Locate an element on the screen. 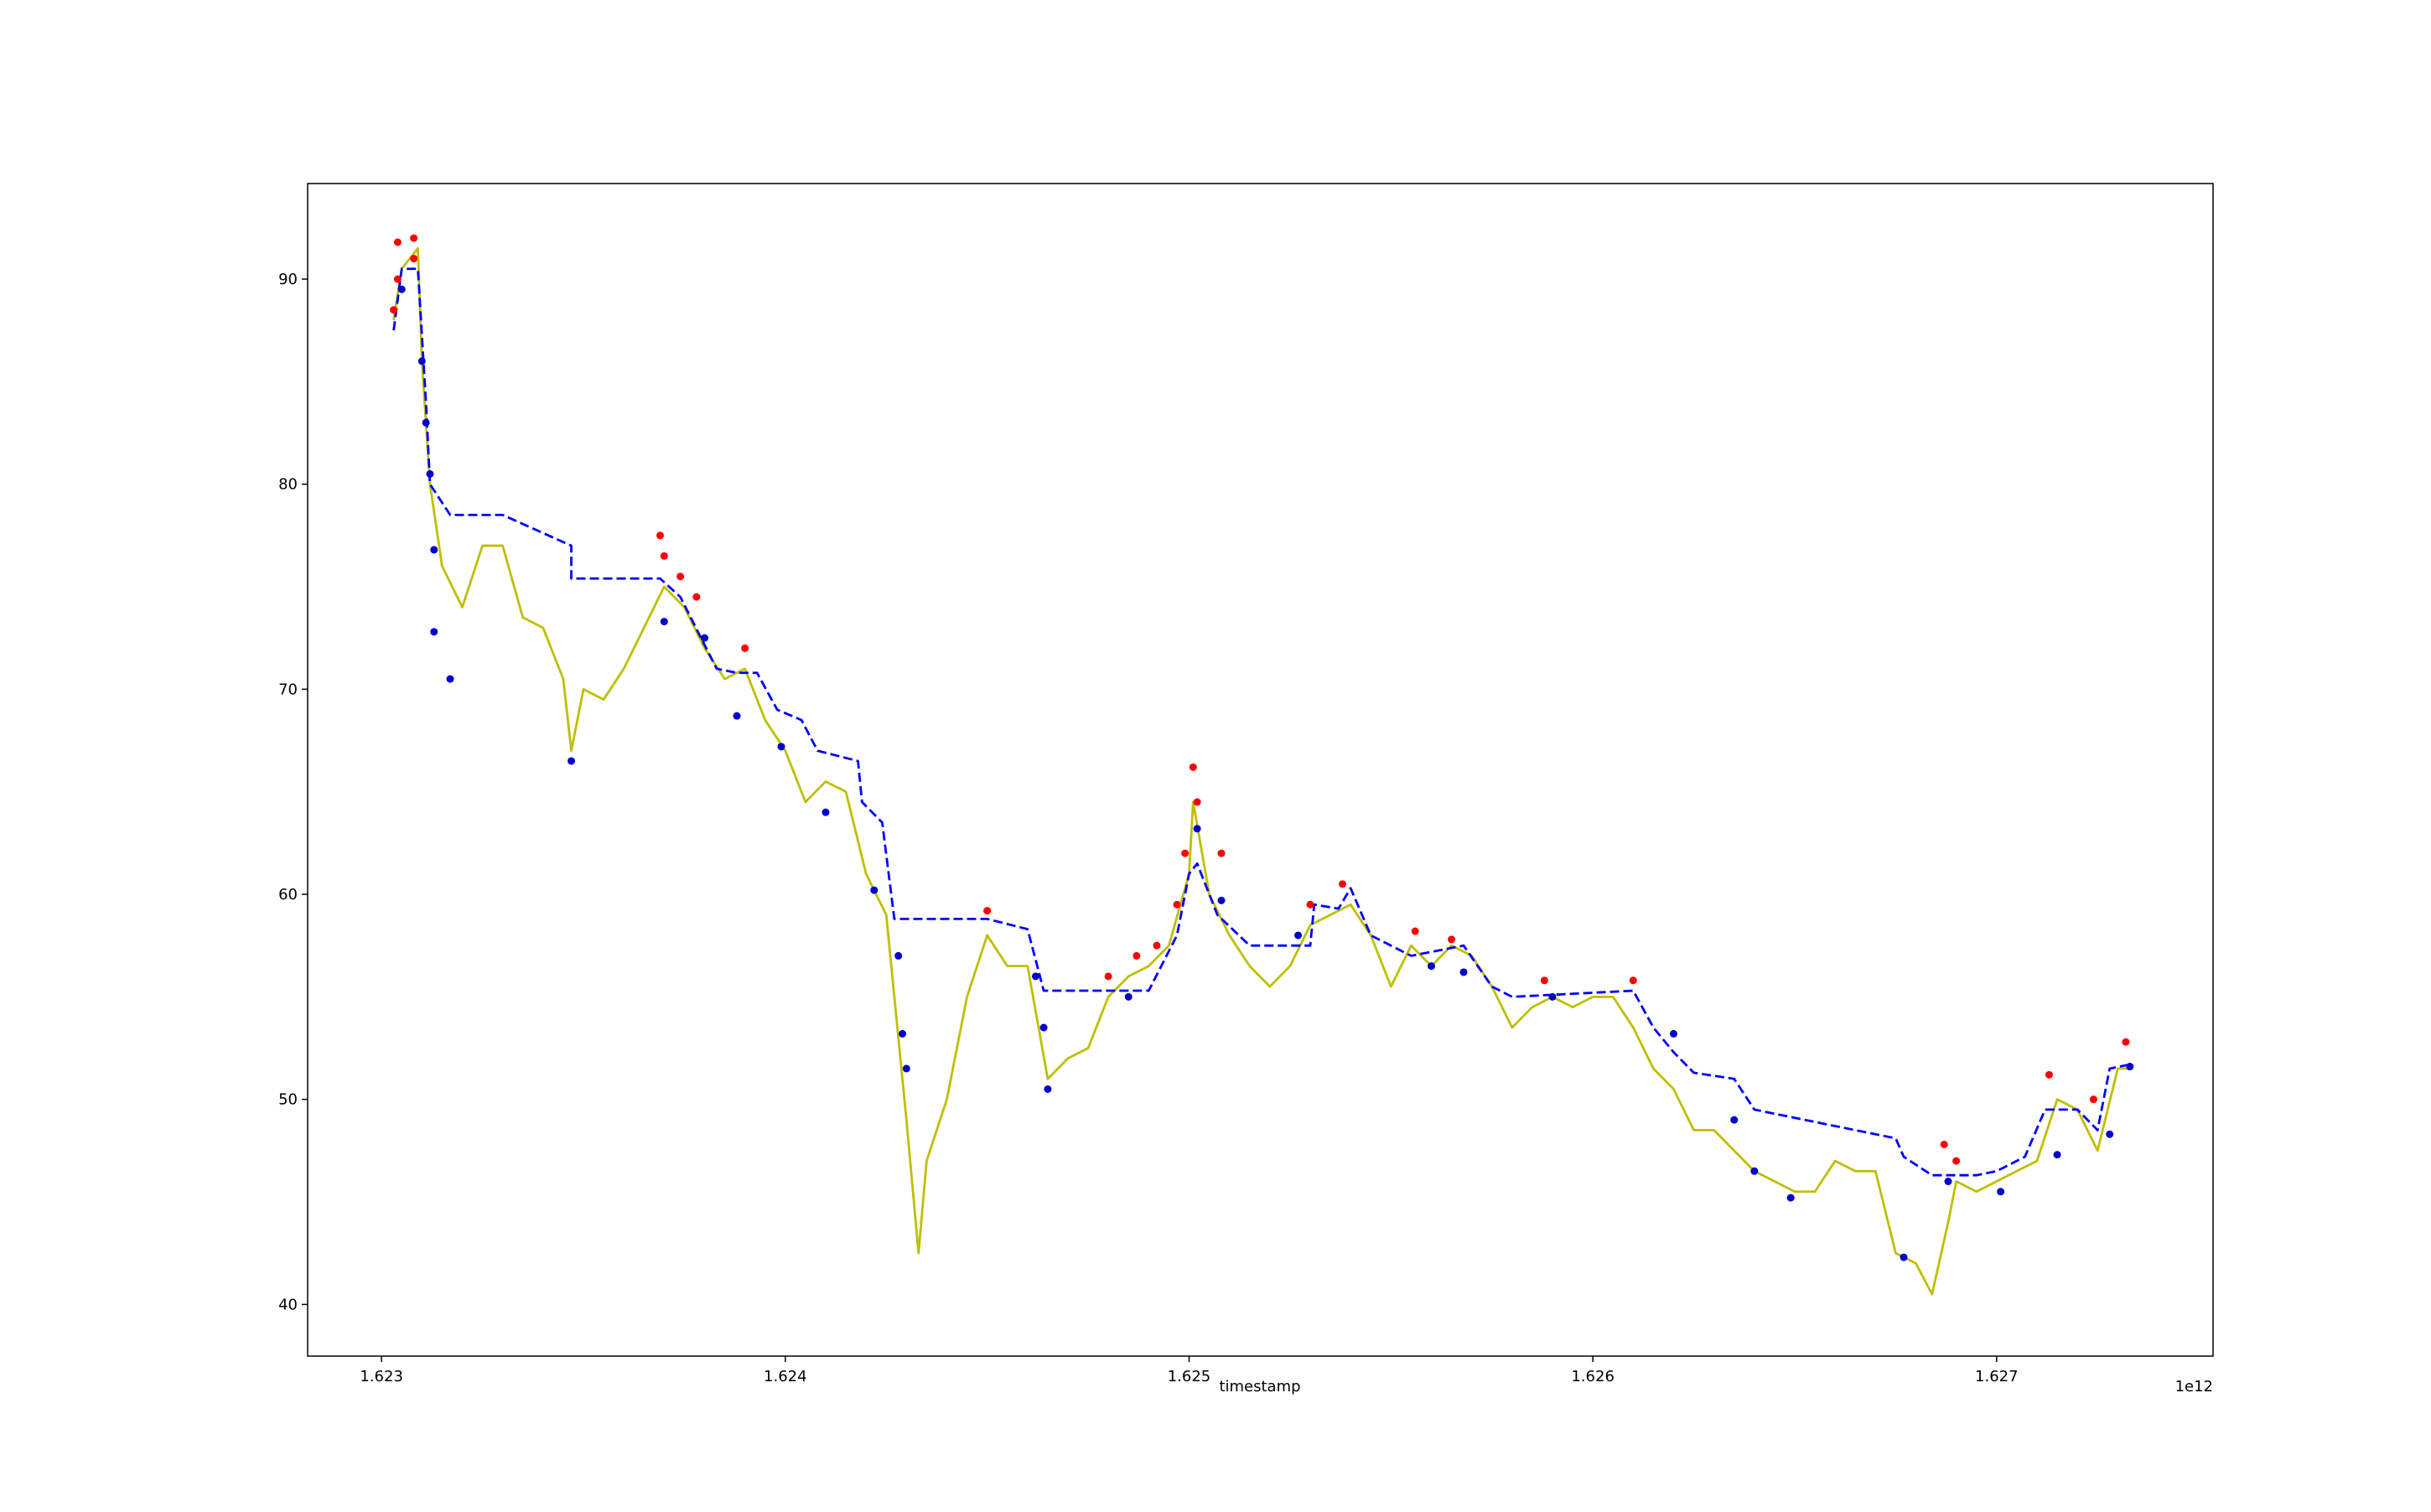  x-tick-label: 1.626 is located at coordinates (1593, 1376).